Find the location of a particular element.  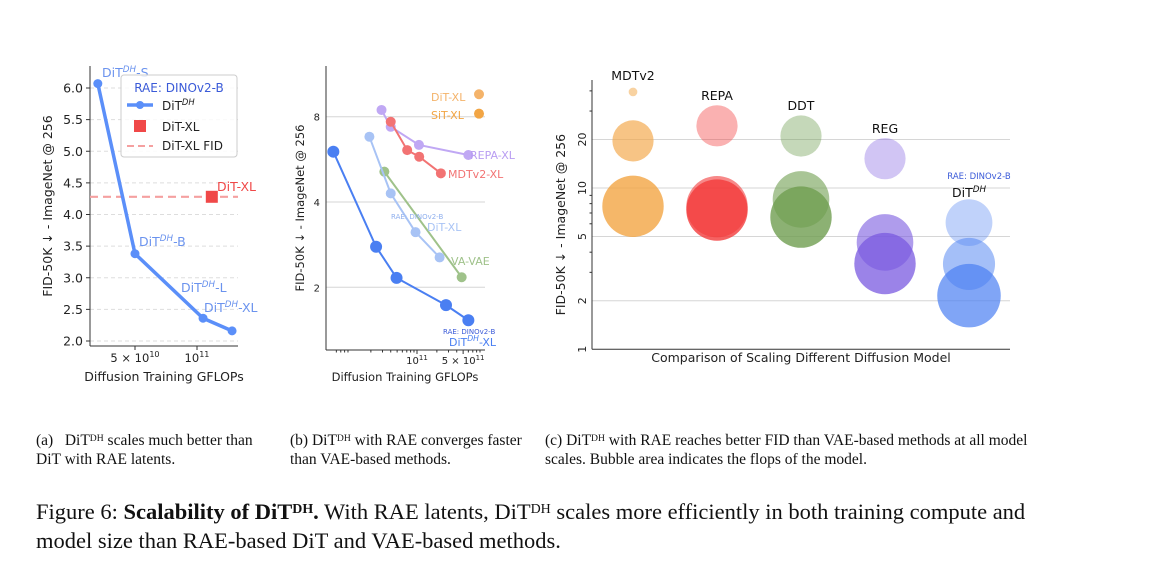

caption-c-sup: DH is located at coordinates (598, 438).